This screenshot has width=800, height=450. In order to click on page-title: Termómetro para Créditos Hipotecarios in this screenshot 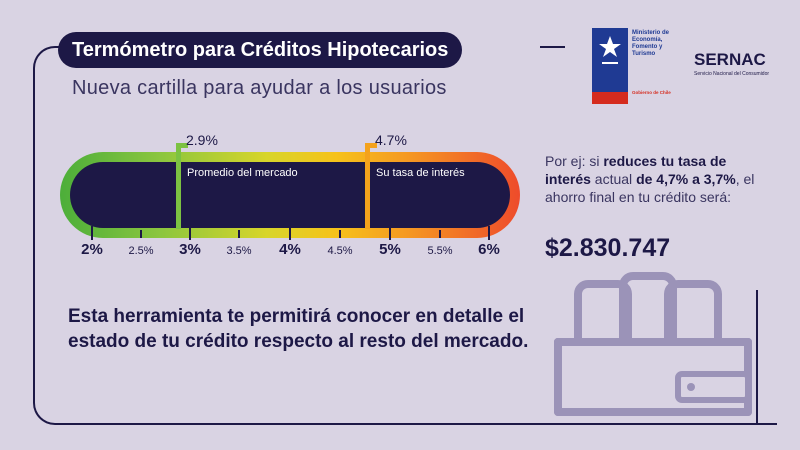, I will do `click(260, 50)`.